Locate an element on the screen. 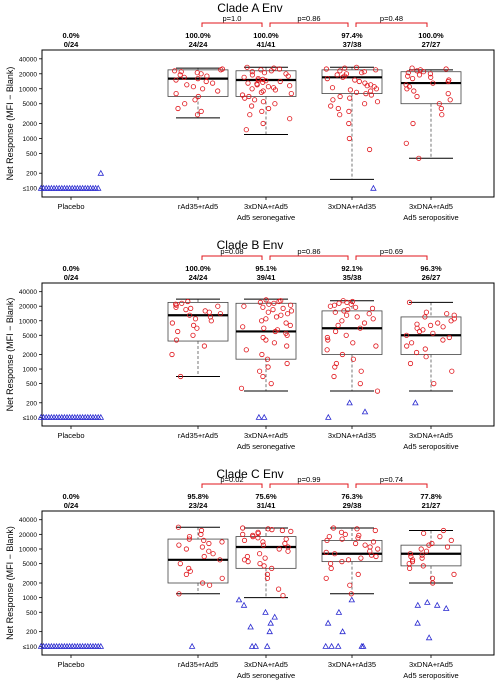 Image resolution: width=500 pixels, height=680 pixels. y-tick-label: 500 is located at coordinates (31, 154).